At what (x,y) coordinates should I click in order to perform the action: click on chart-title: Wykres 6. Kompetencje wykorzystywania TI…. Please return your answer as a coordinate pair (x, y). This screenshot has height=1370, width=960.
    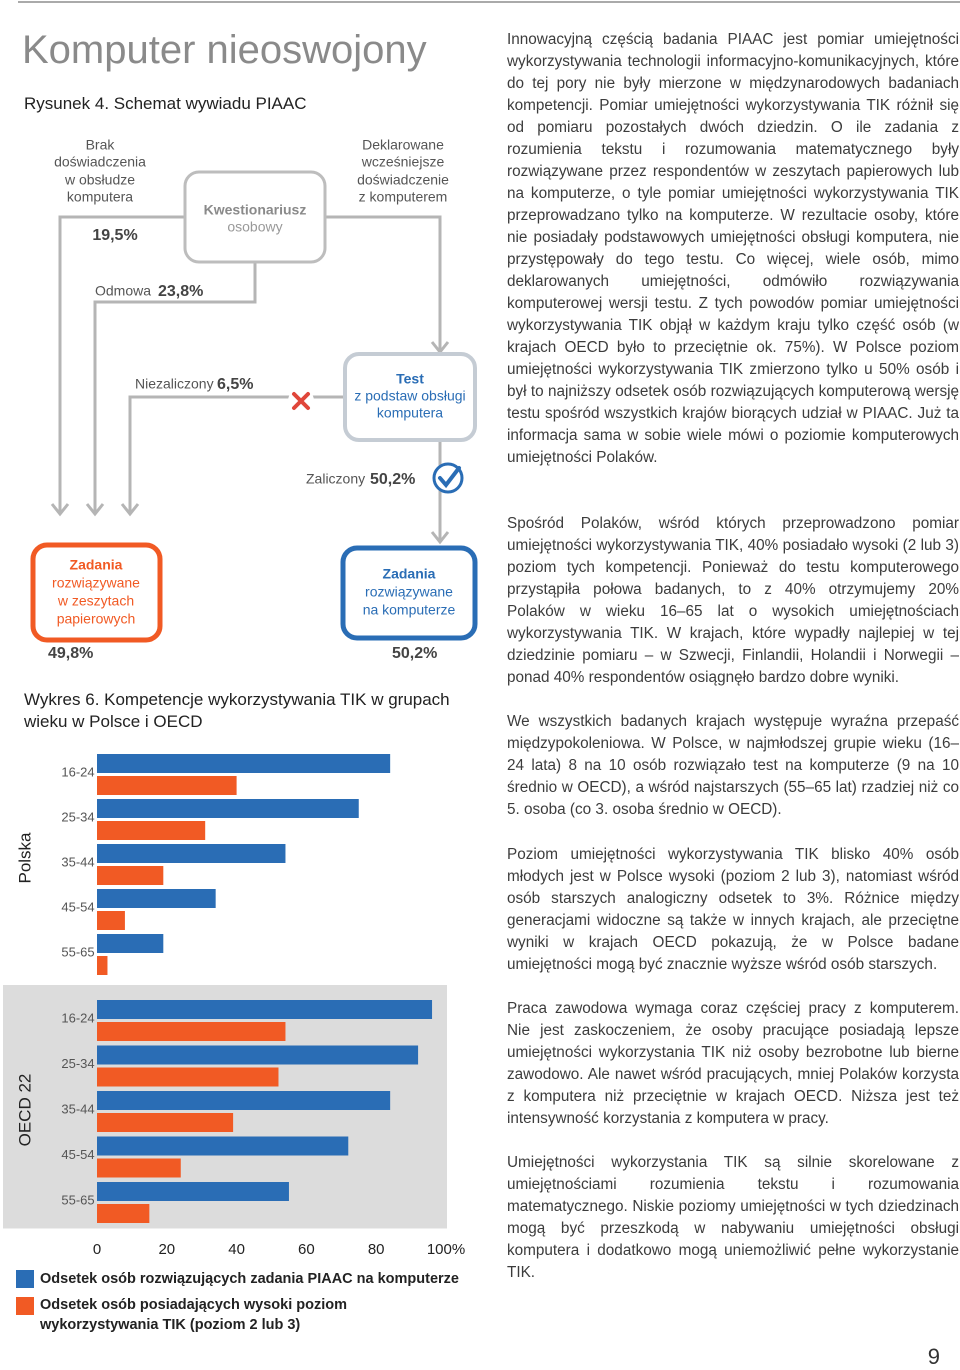
    Looking at the image, I should click on (237, 710).